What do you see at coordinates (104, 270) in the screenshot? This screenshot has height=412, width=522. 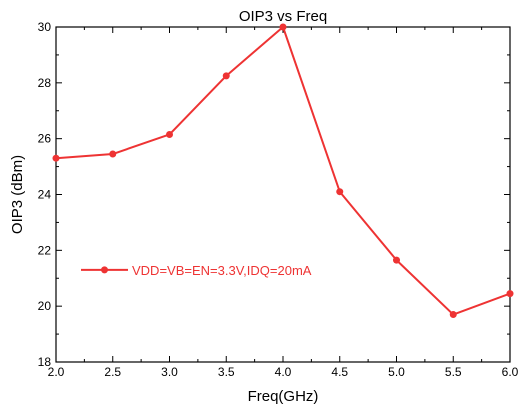 I see `legend-marker` at bounding box center [104, 270].